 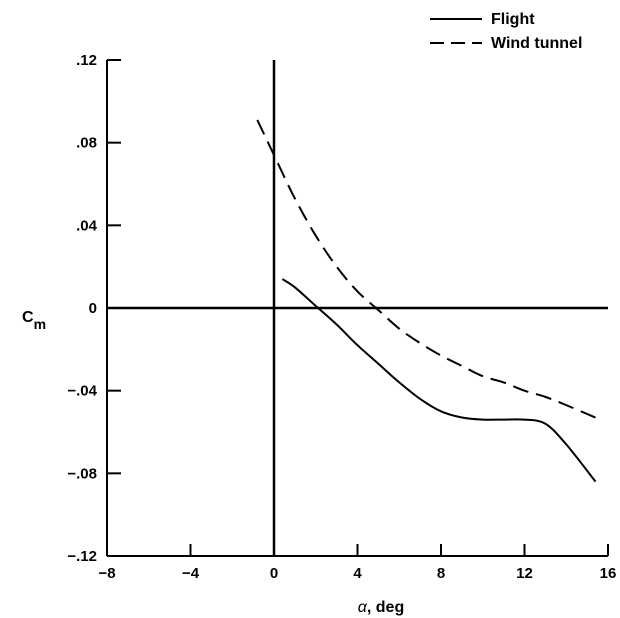 I want to click on y-tick-label: .04, so click(x=87, y=225).